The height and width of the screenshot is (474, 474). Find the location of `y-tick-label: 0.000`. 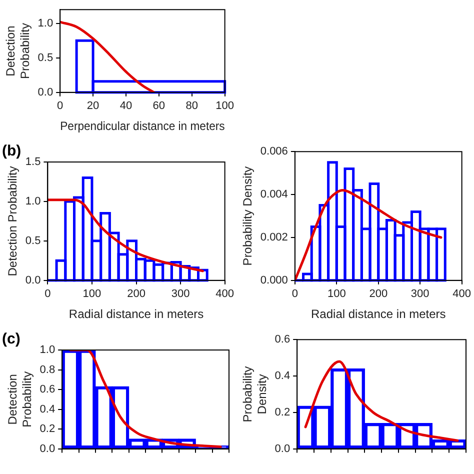

y-tick-label: 0.000 is located at coordinates (274, 280).